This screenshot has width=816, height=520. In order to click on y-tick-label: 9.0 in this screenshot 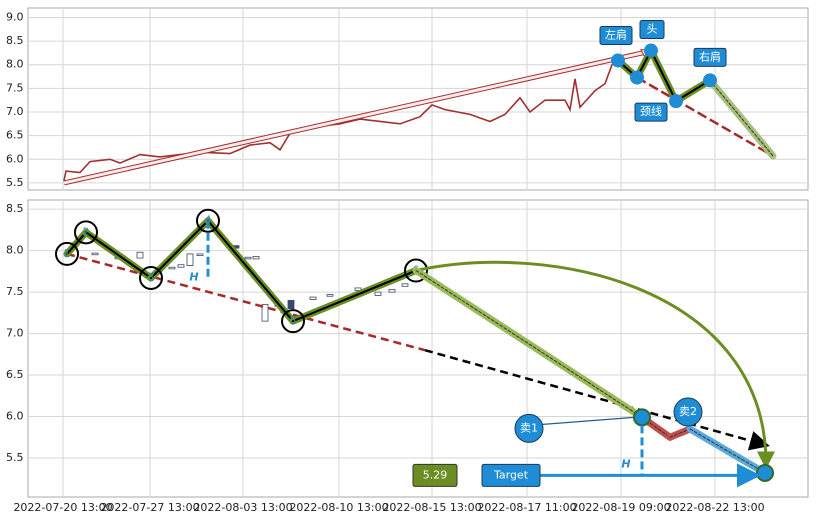, I will do `click(15, 16)`.